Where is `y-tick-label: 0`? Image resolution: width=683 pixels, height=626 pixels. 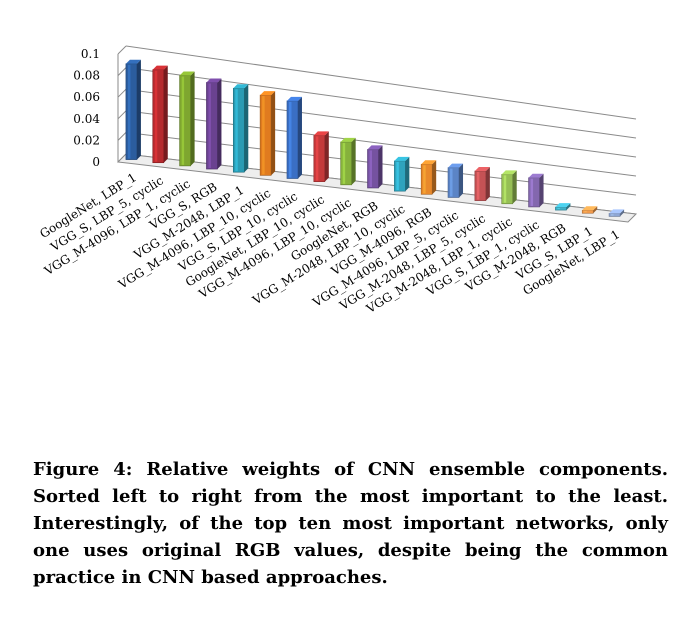 y-tick-label: 0 is located at coordinates (96, 162).